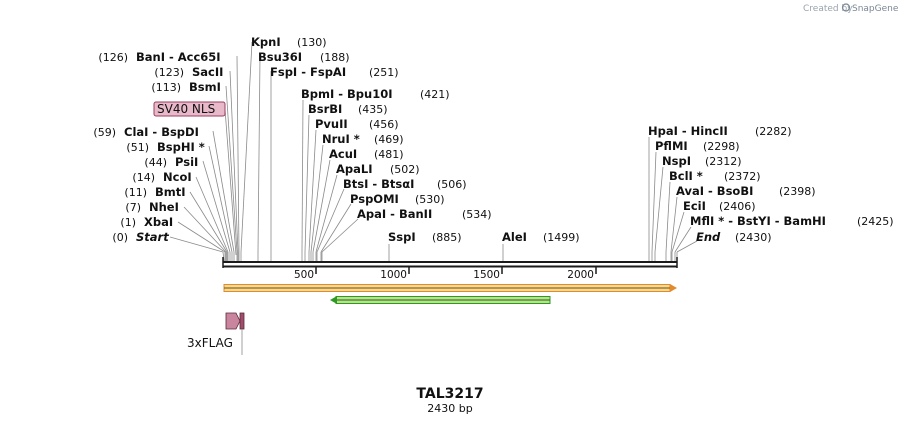 This screenshot has width=900, height=424. Describe the element at coordinates (389, 139) in the screenshot. I see `svg-text: (469)` at that location.